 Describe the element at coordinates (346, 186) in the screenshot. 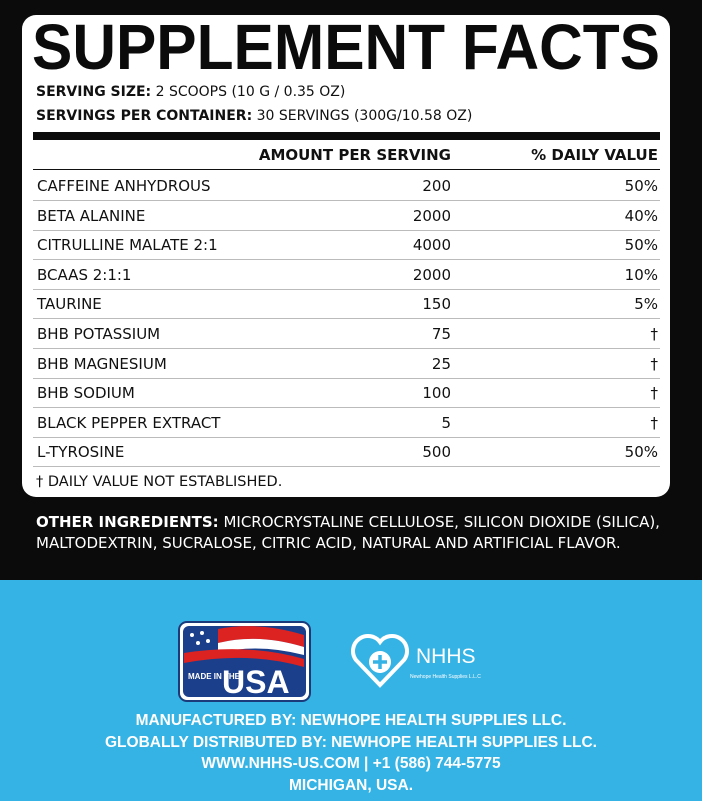

I see `table-row: CAFFEINE ANHYDROUS 200 50%` at that location.